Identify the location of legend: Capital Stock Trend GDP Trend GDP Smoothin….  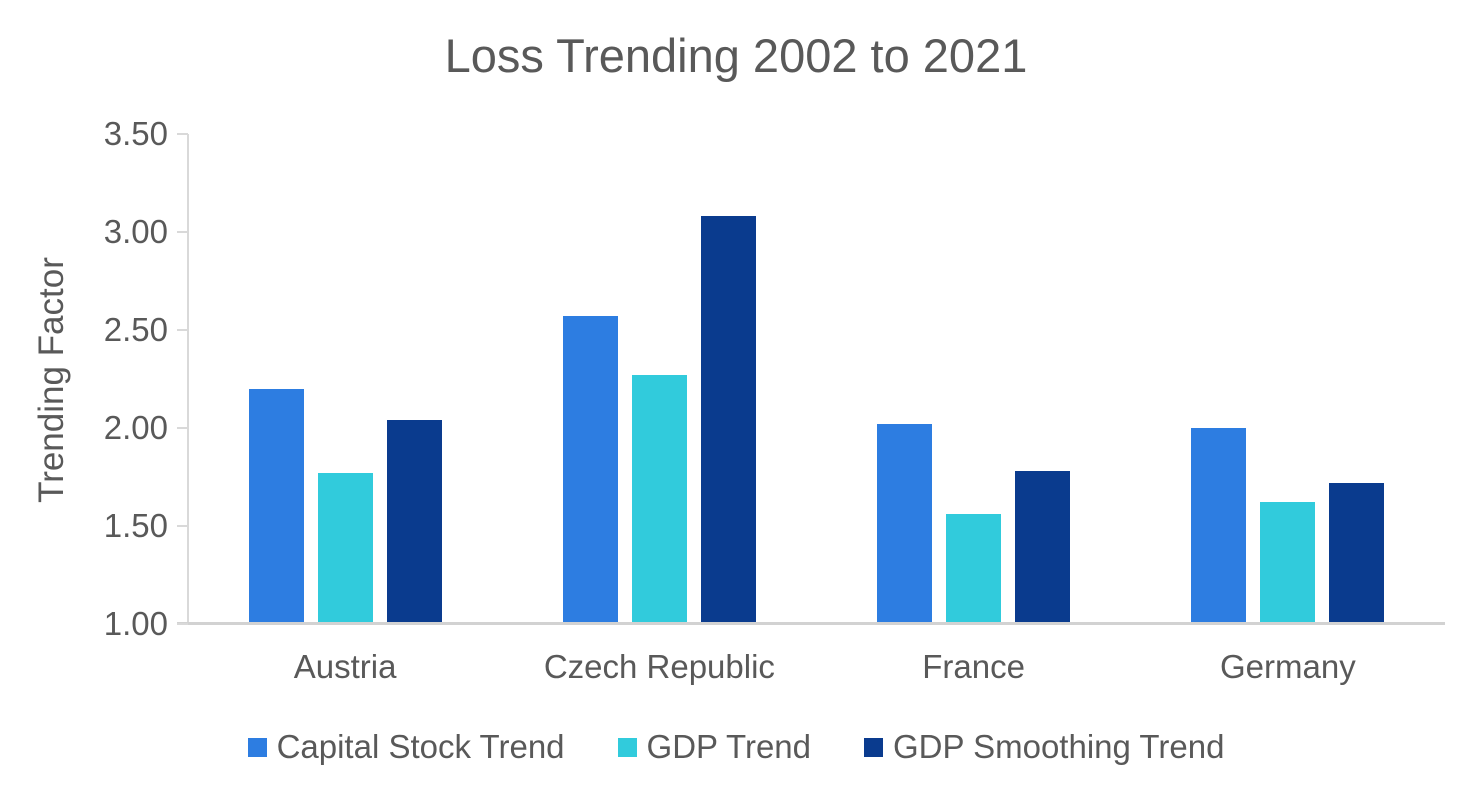
(736, 747).